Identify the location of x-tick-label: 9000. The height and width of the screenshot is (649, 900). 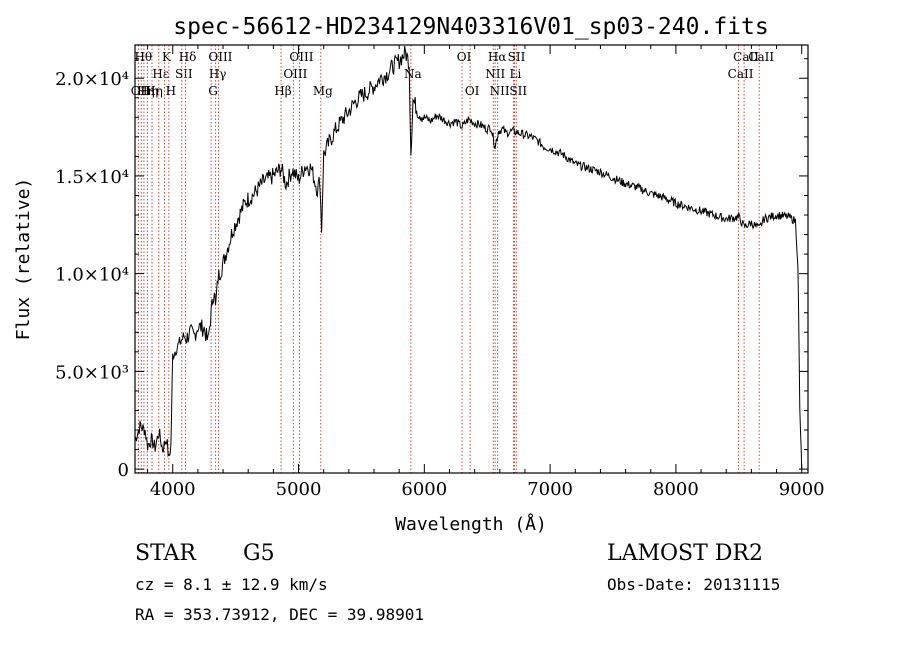
(802, 489).